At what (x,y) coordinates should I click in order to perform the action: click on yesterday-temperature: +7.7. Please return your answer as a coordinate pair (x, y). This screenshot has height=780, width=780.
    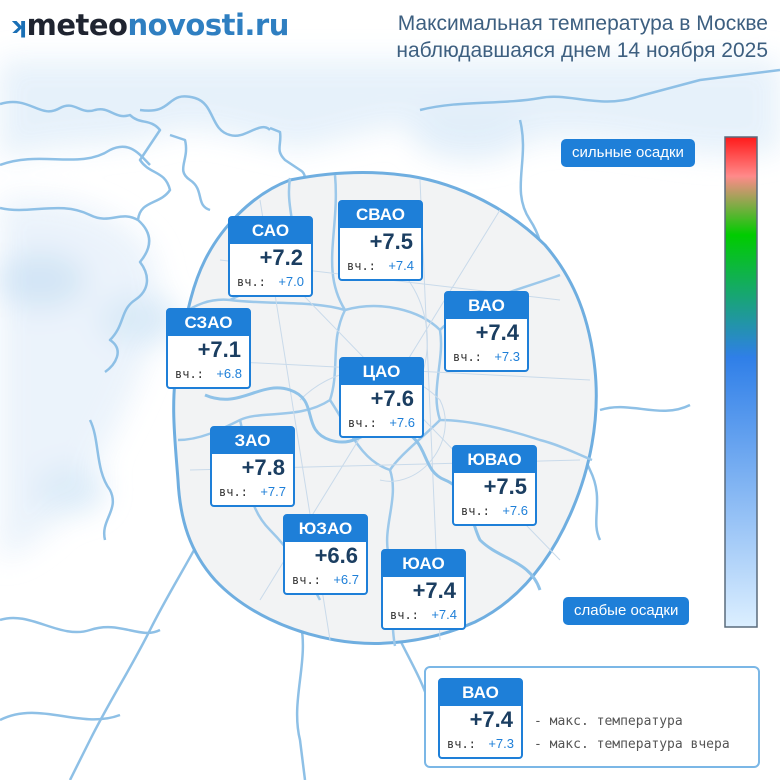
    Looking at the image, I should click on (273, 491).